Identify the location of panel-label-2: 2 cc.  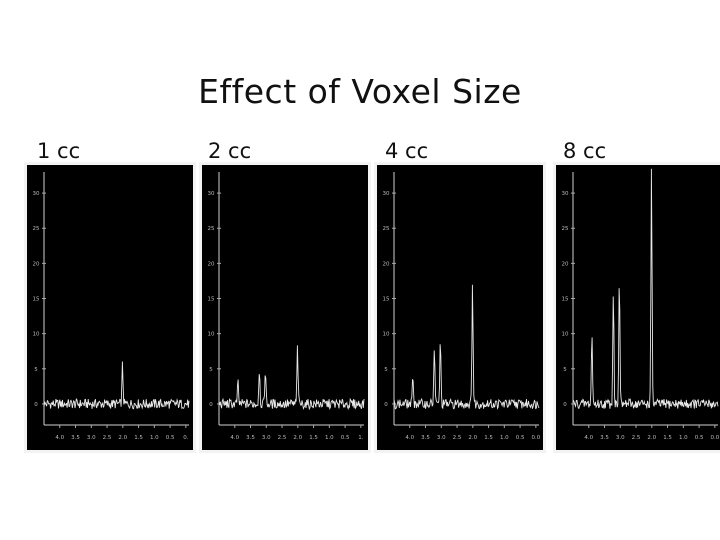
(230, 151).